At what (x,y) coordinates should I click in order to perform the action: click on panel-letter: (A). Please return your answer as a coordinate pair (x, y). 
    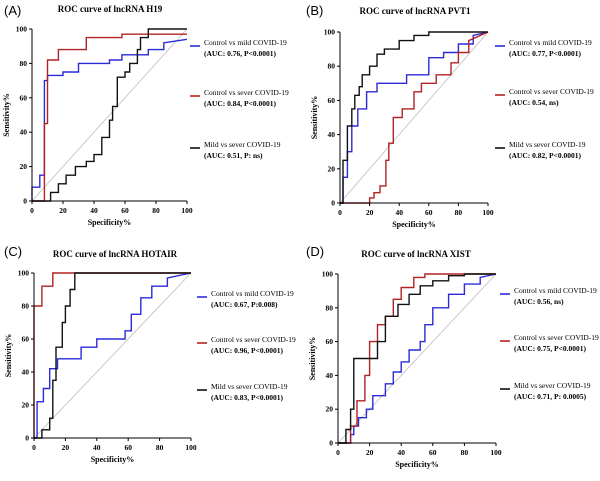
    Looking at the image, I should click on (13, 10).